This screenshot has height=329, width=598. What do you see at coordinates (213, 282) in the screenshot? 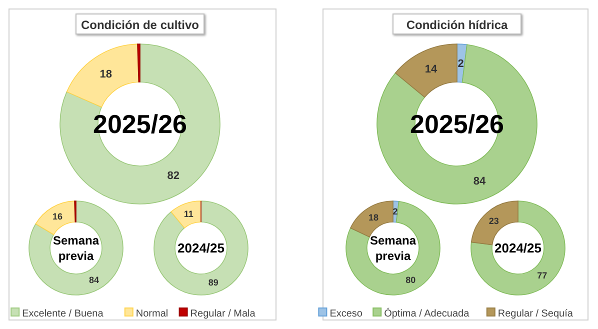
I see `data-label: 89` at bounding box center [213, 282].